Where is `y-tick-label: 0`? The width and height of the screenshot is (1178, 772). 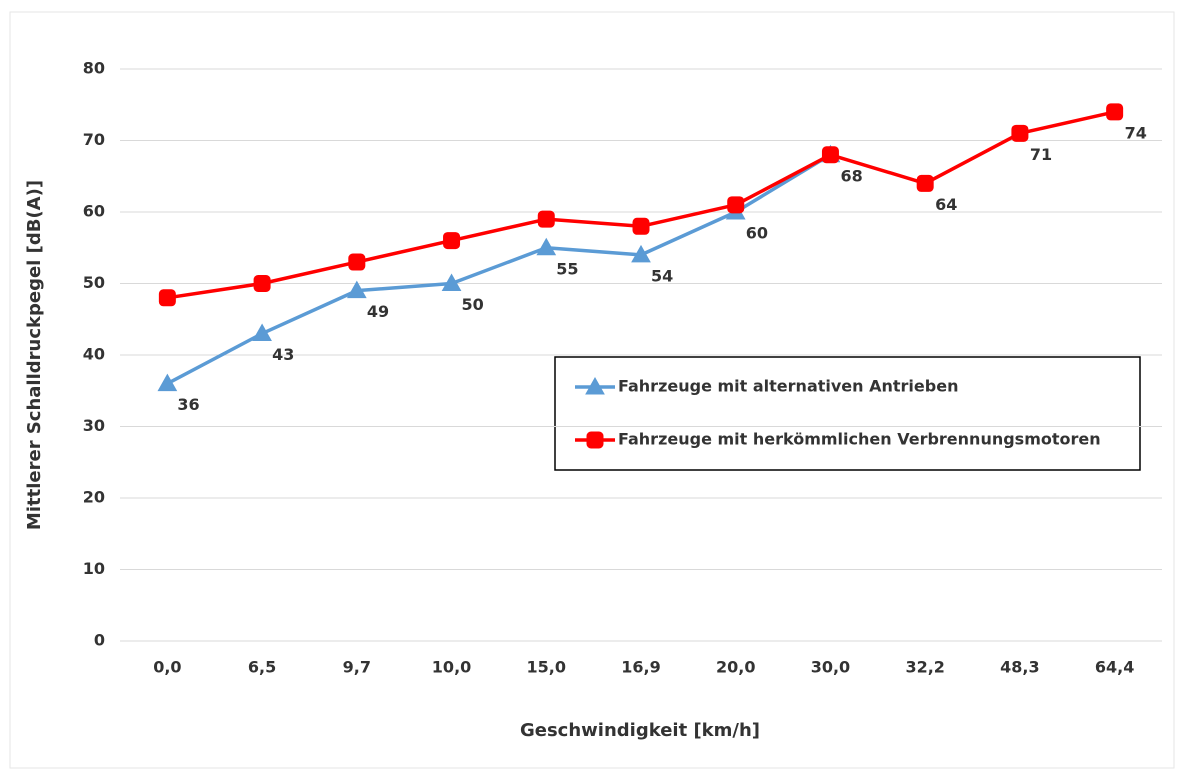
y-tick-label: 0 is located at coordinates (99, 640).